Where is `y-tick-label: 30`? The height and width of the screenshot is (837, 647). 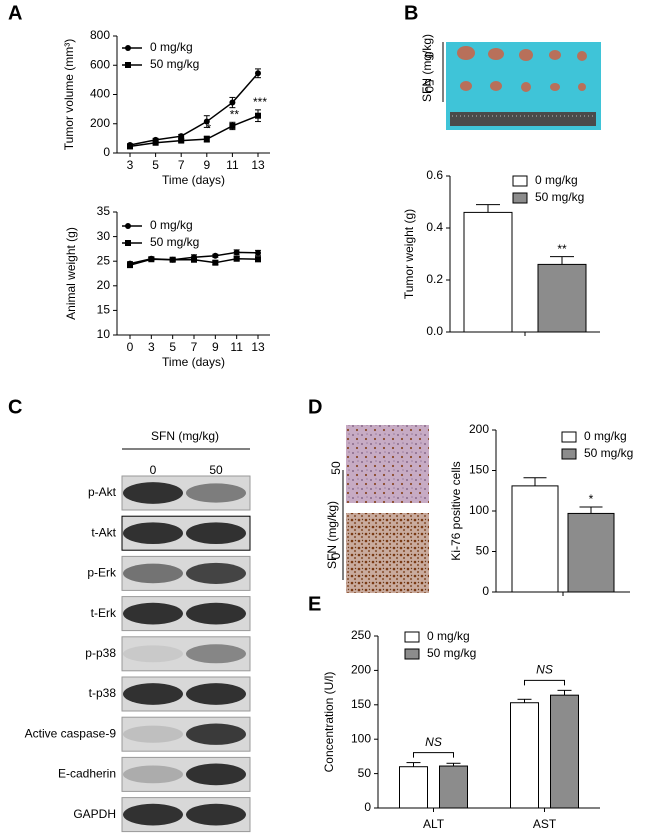 y-tick-label: 30 is located at coordinates (104, 236).